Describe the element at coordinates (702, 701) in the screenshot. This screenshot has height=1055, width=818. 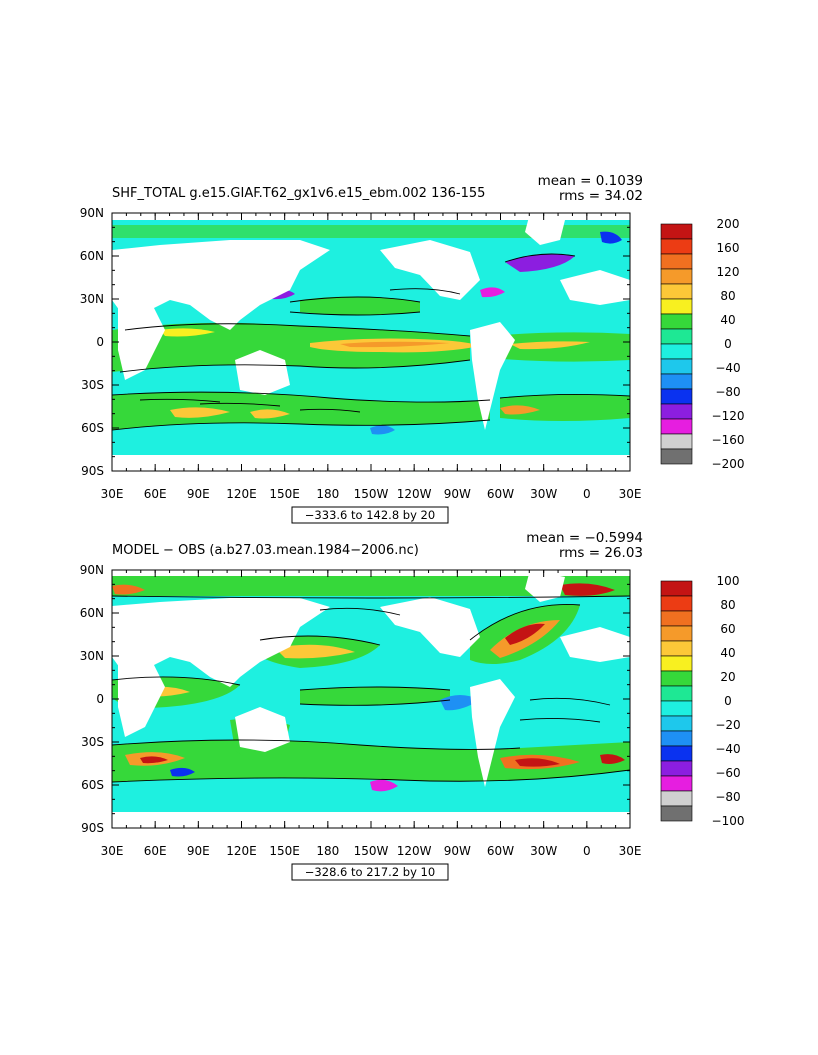
I see `colorbar: 100 80 60 40 20 0 −20 −40 −60 −80 −100` at that location.